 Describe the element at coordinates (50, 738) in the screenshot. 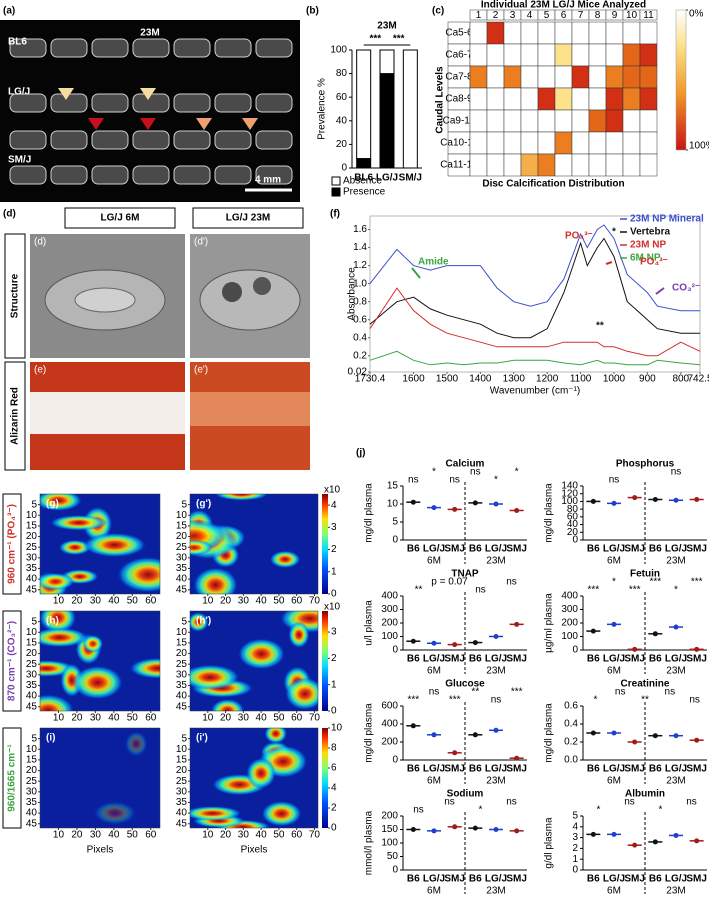

I see `map-label: (i)` at that location.